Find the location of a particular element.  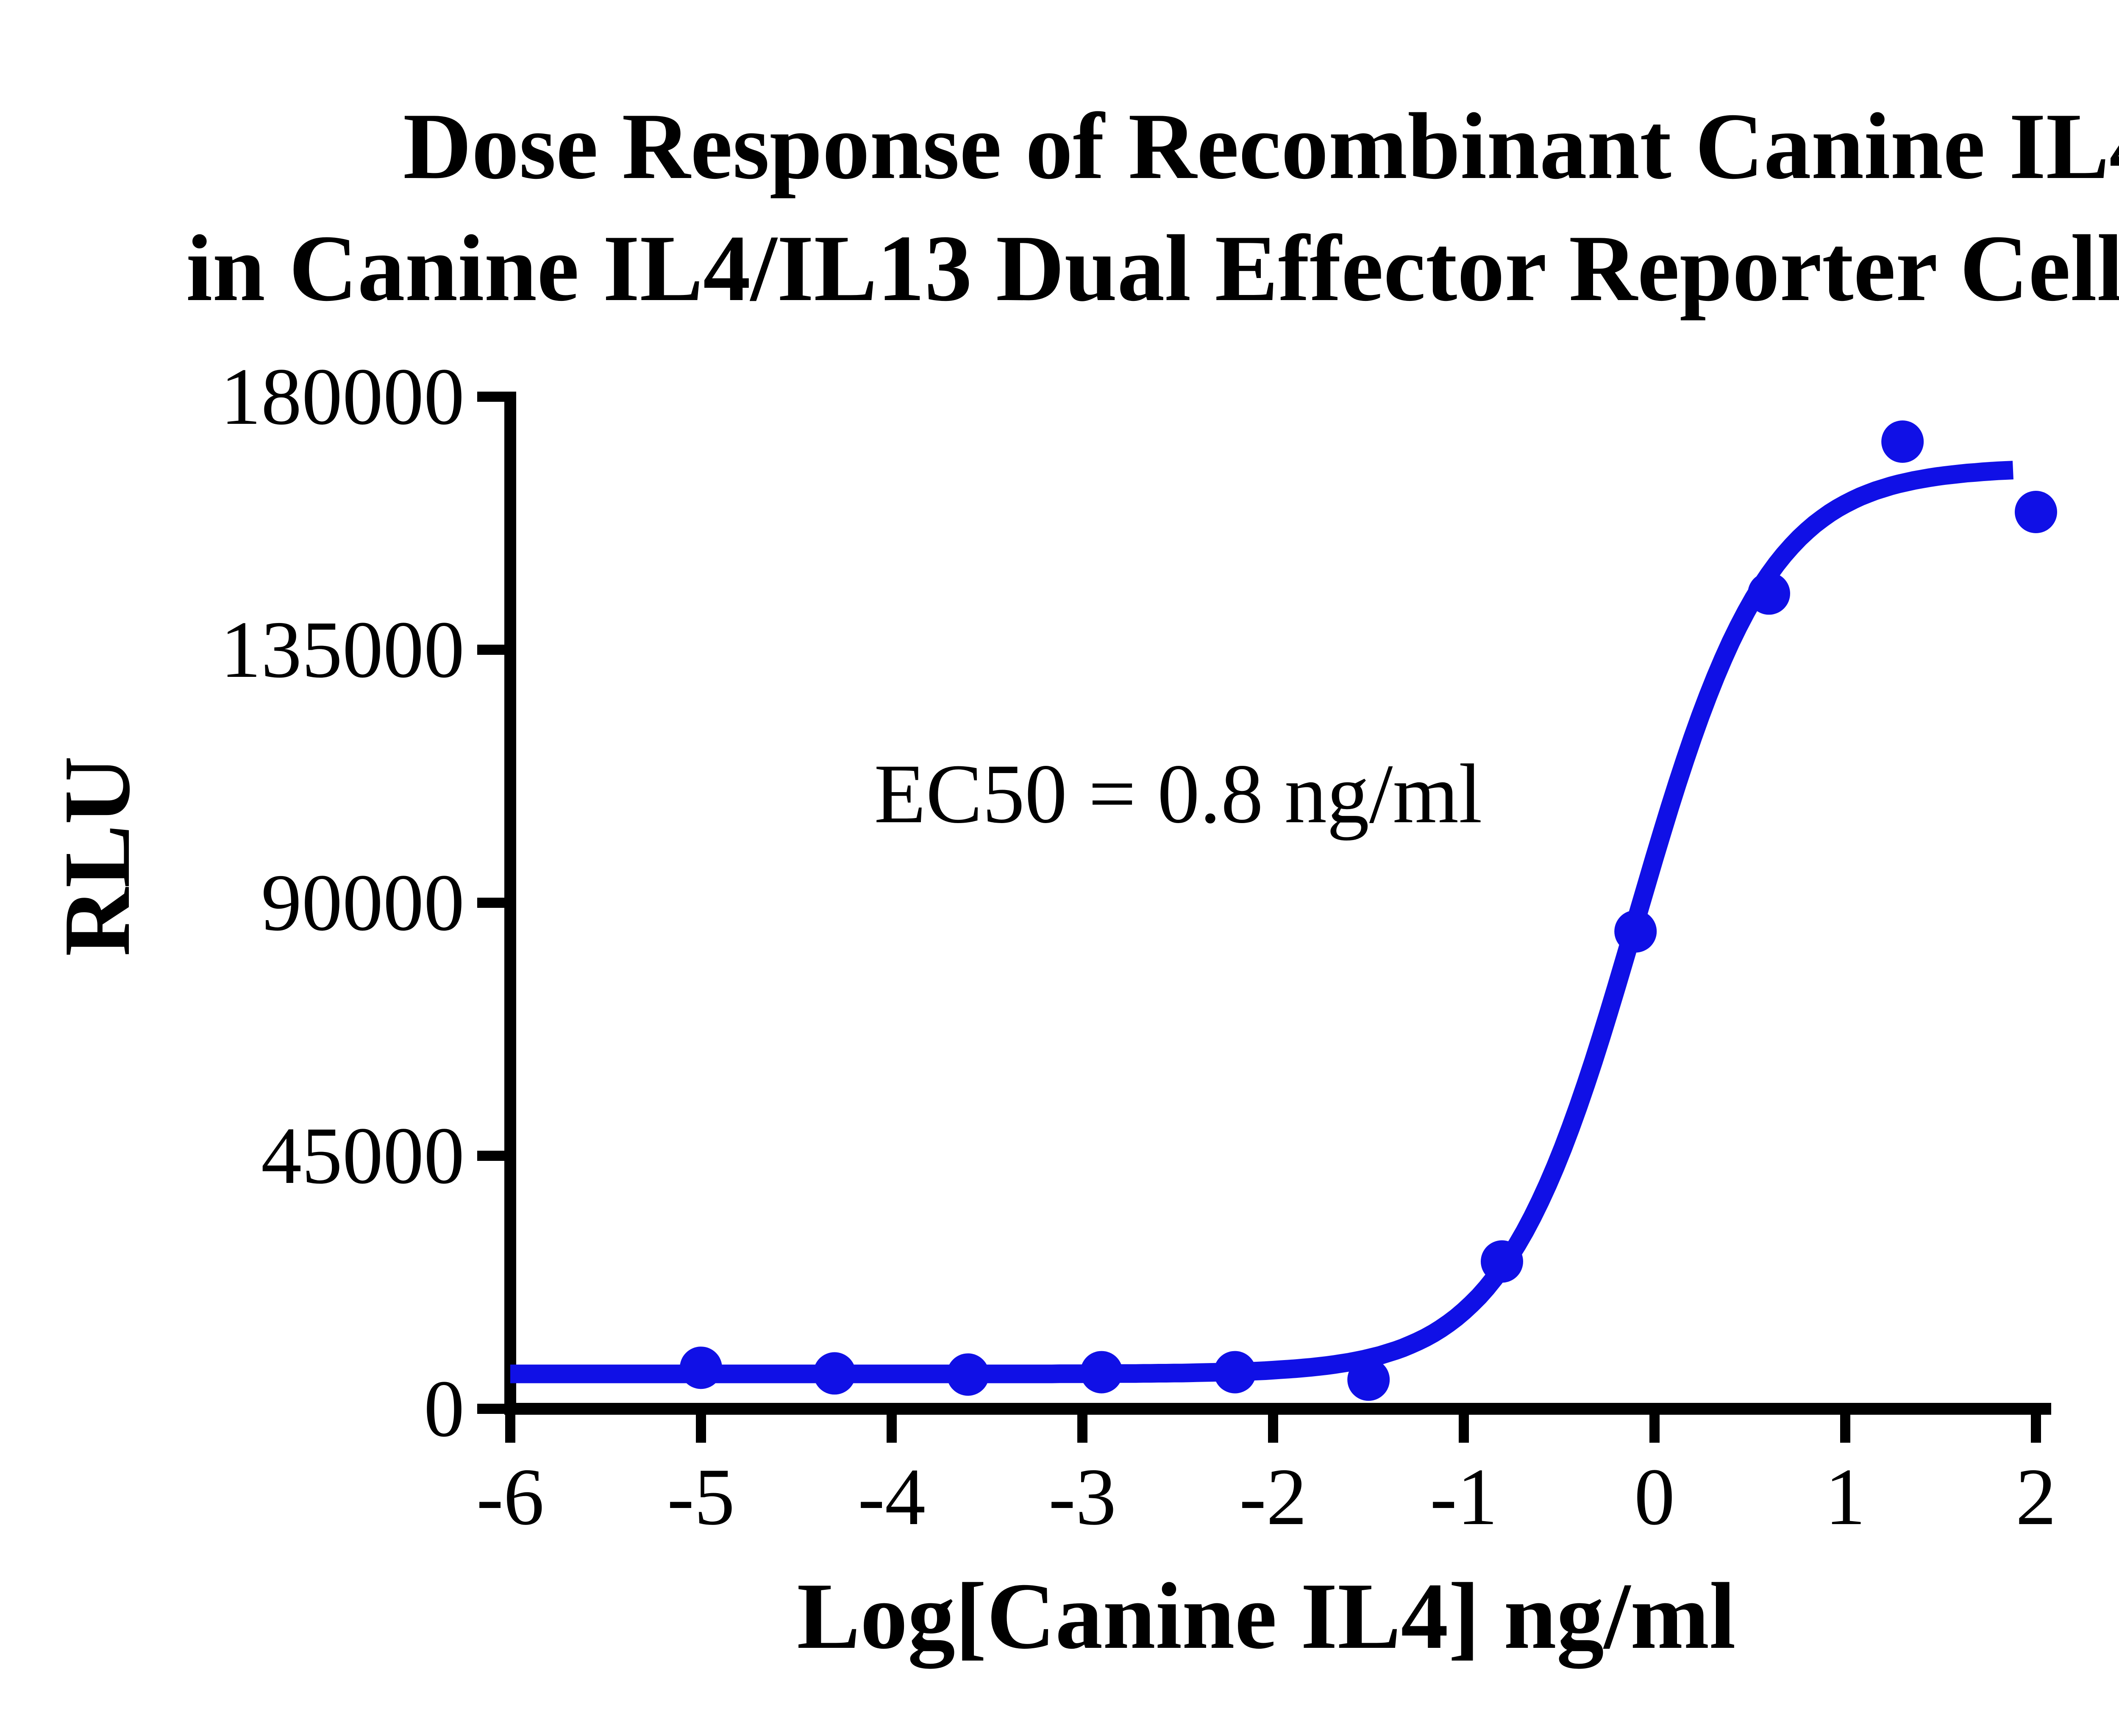

x-tick-label: 1 is located at coordinates (1846, 1497).